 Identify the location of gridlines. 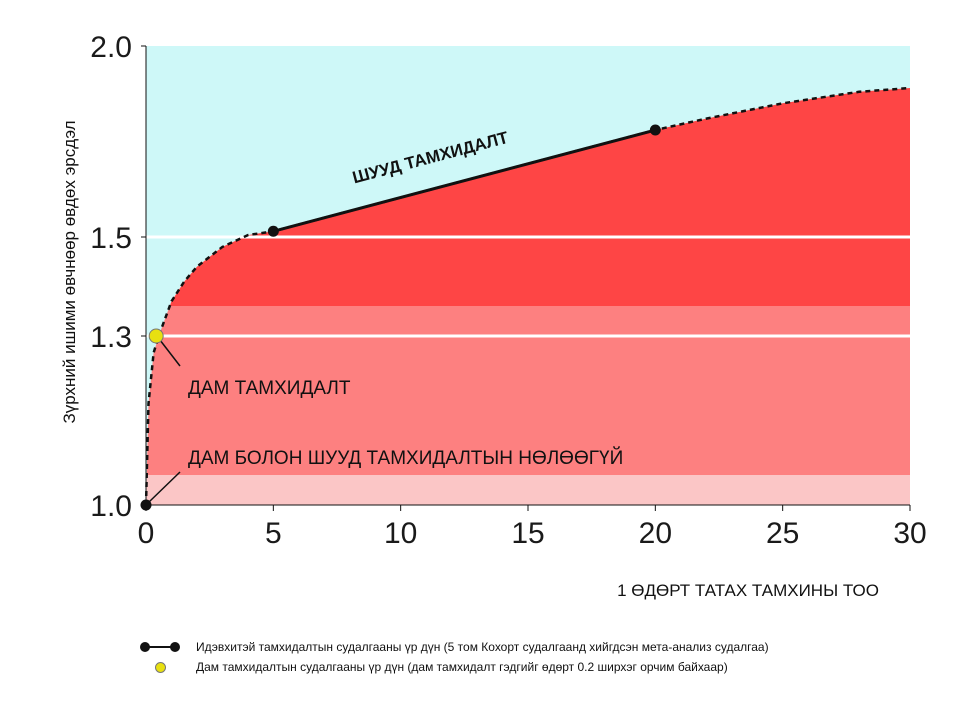
(528, 286).